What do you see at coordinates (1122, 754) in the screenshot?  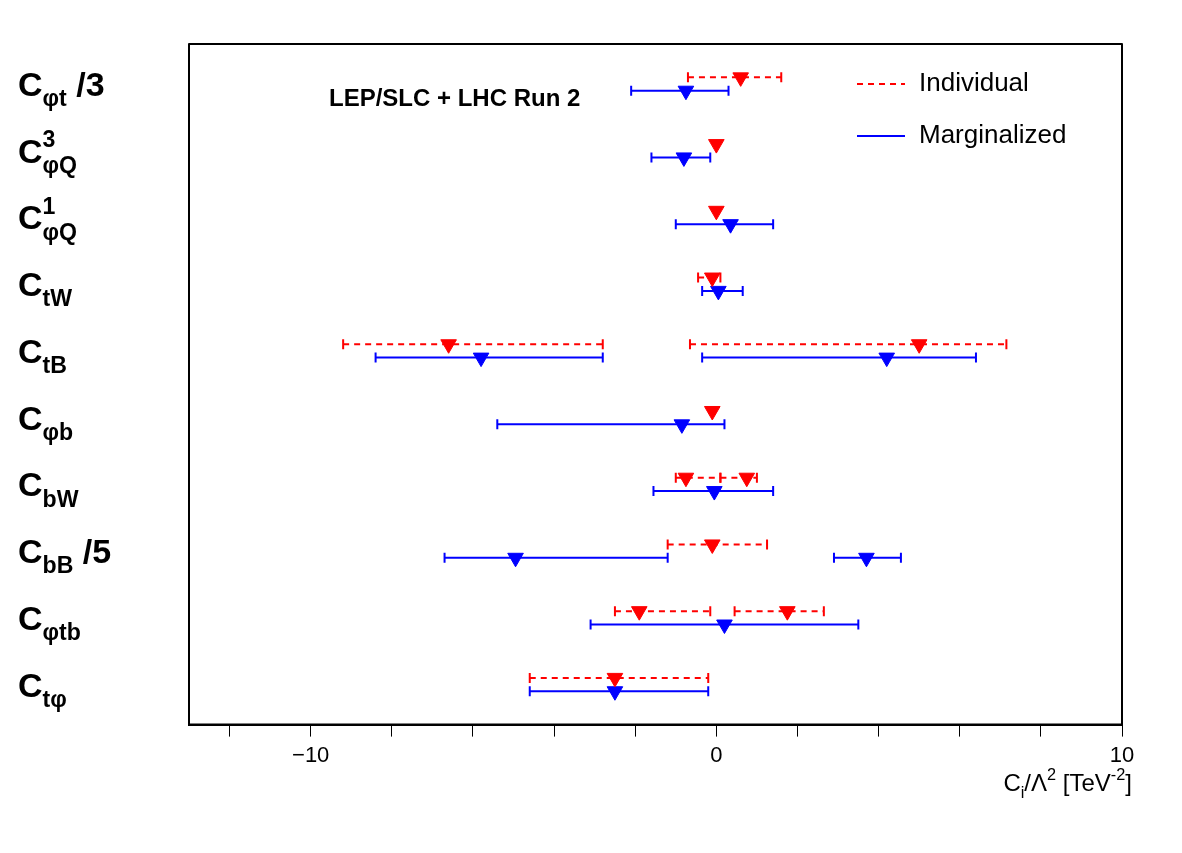 I see `x-tick-label: 10` at bounding box center [1122, 754].